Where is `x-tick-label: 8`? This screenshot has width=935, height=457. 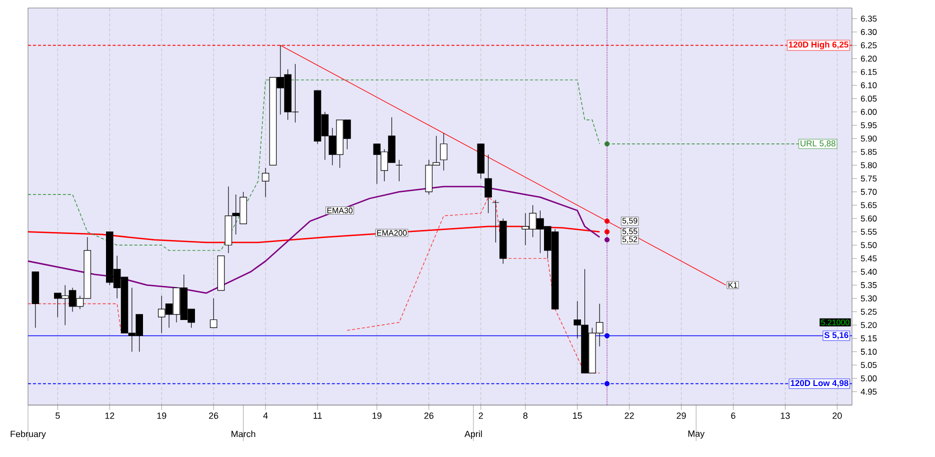 x-tick-label: 8 is located at coordinates (525, 415).